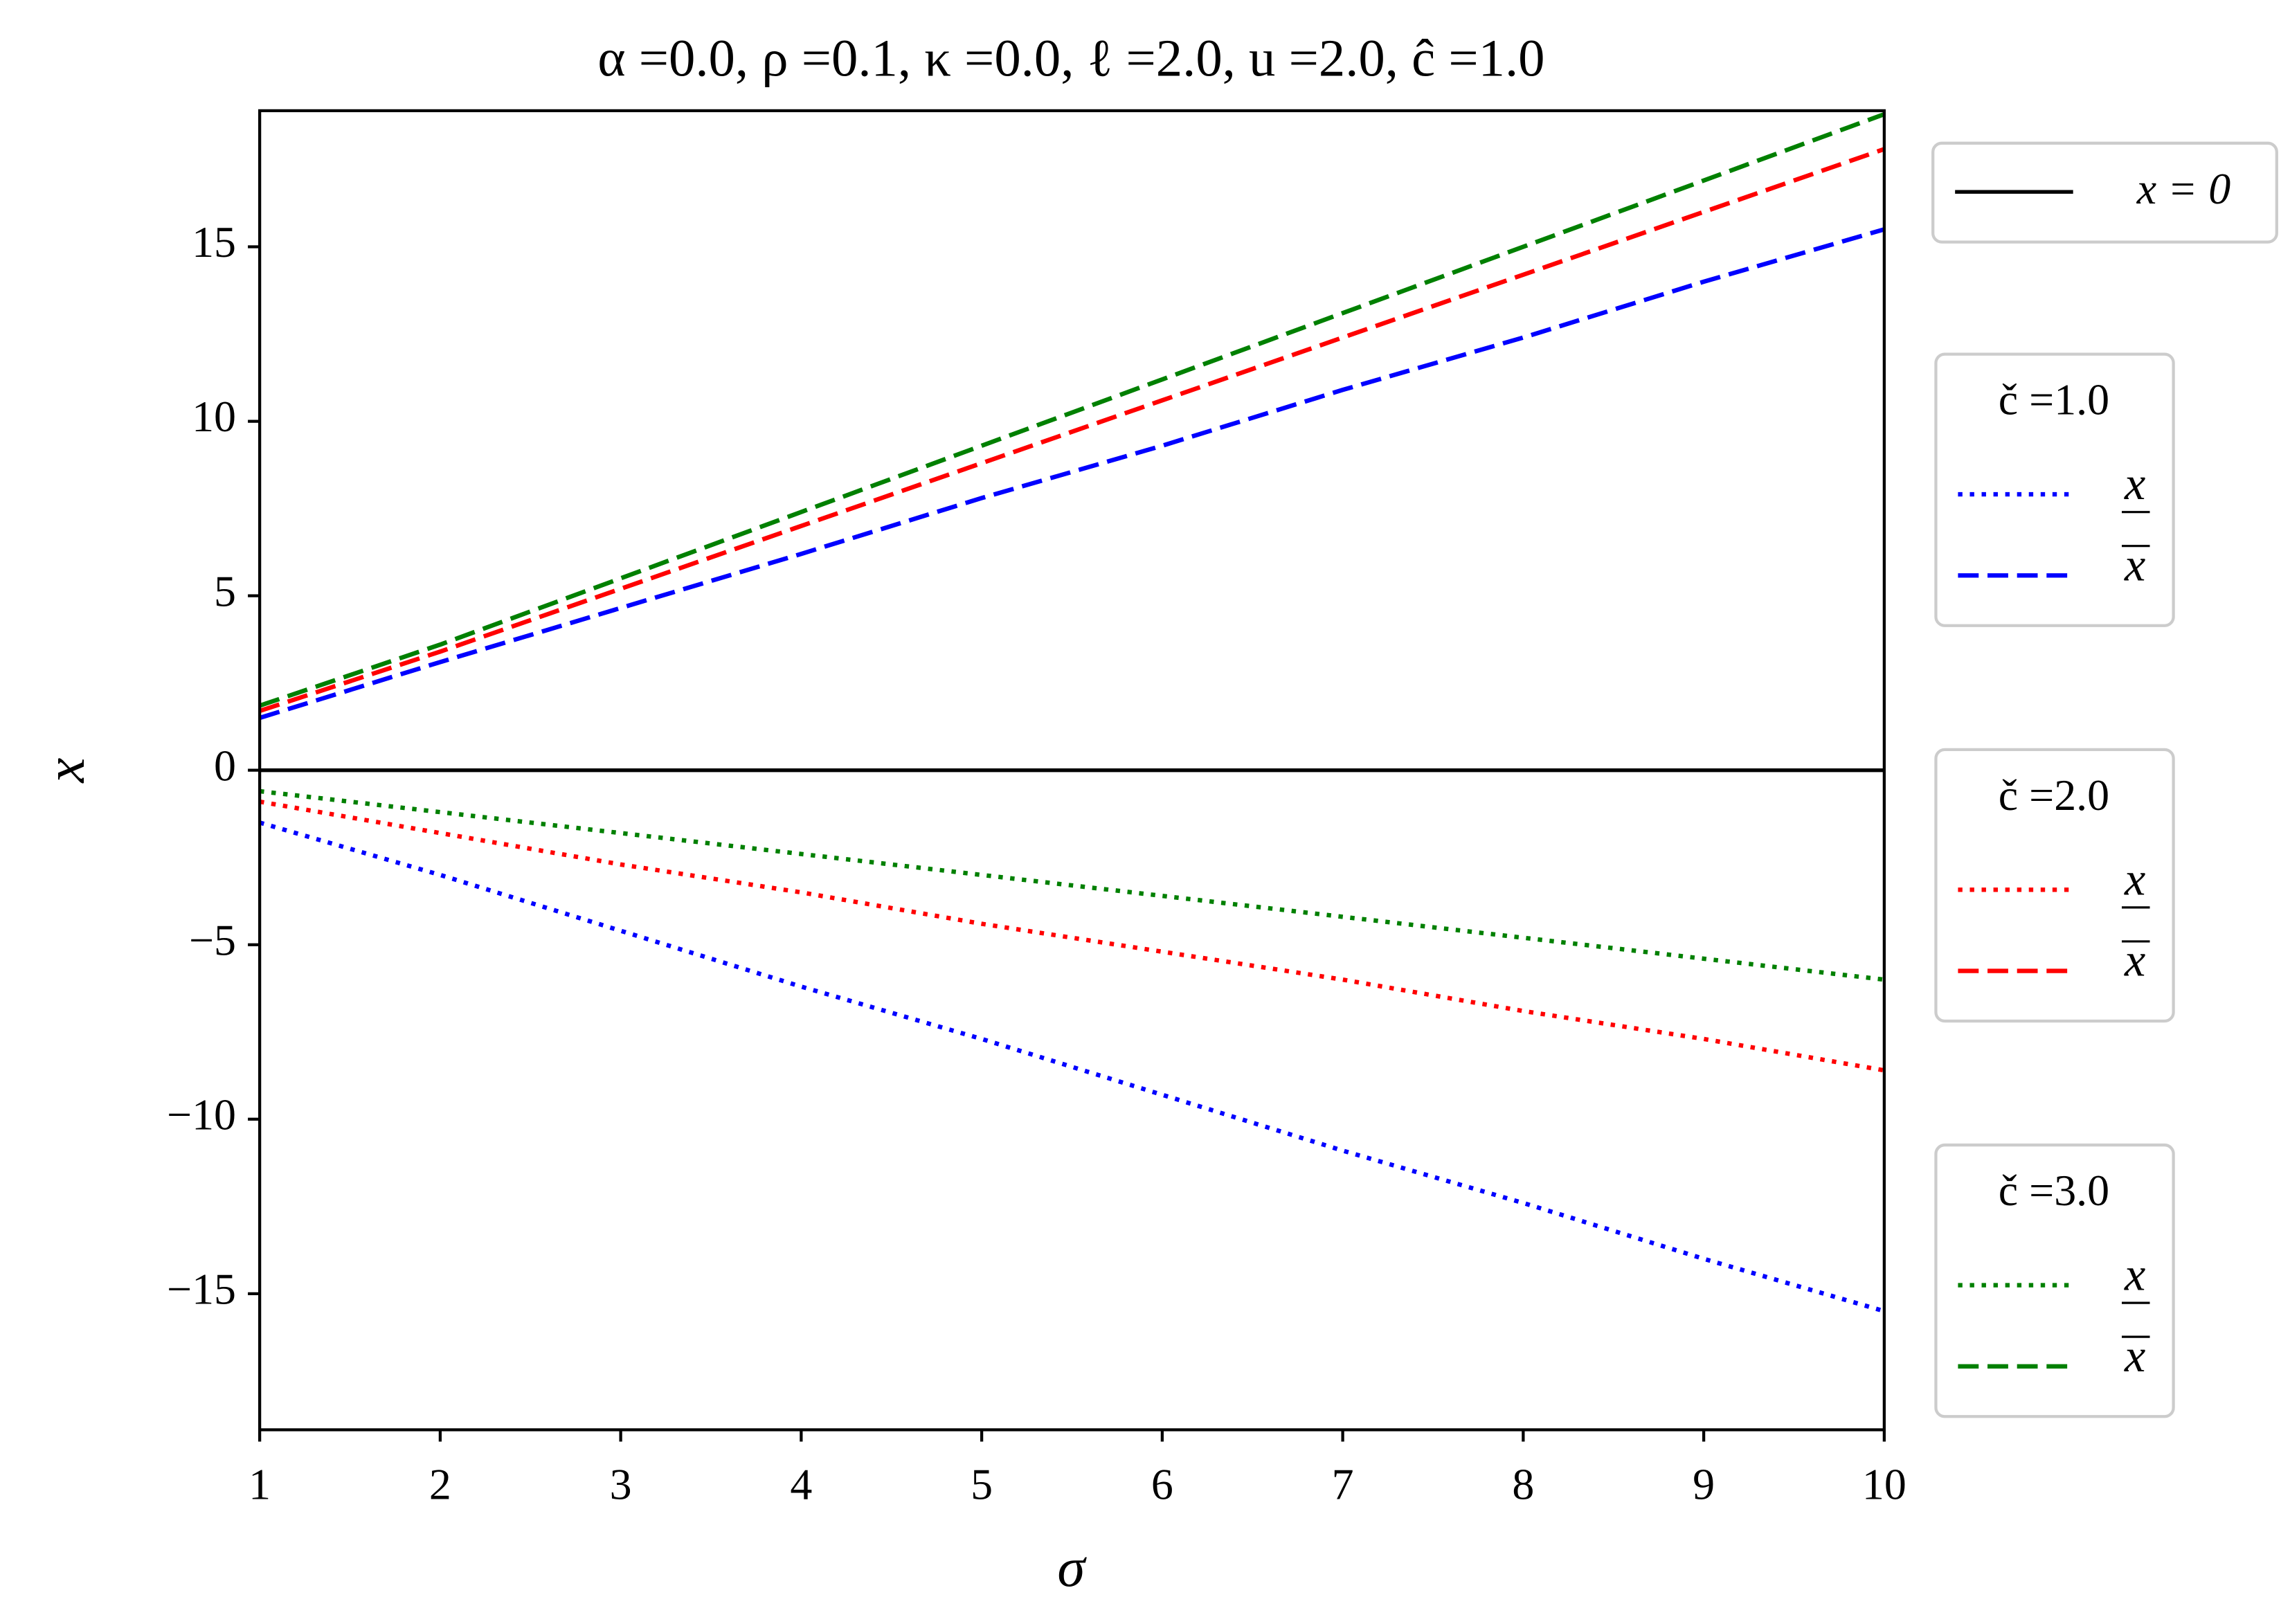  I want to click on x-tick-label: 4, so click(801, 1483).